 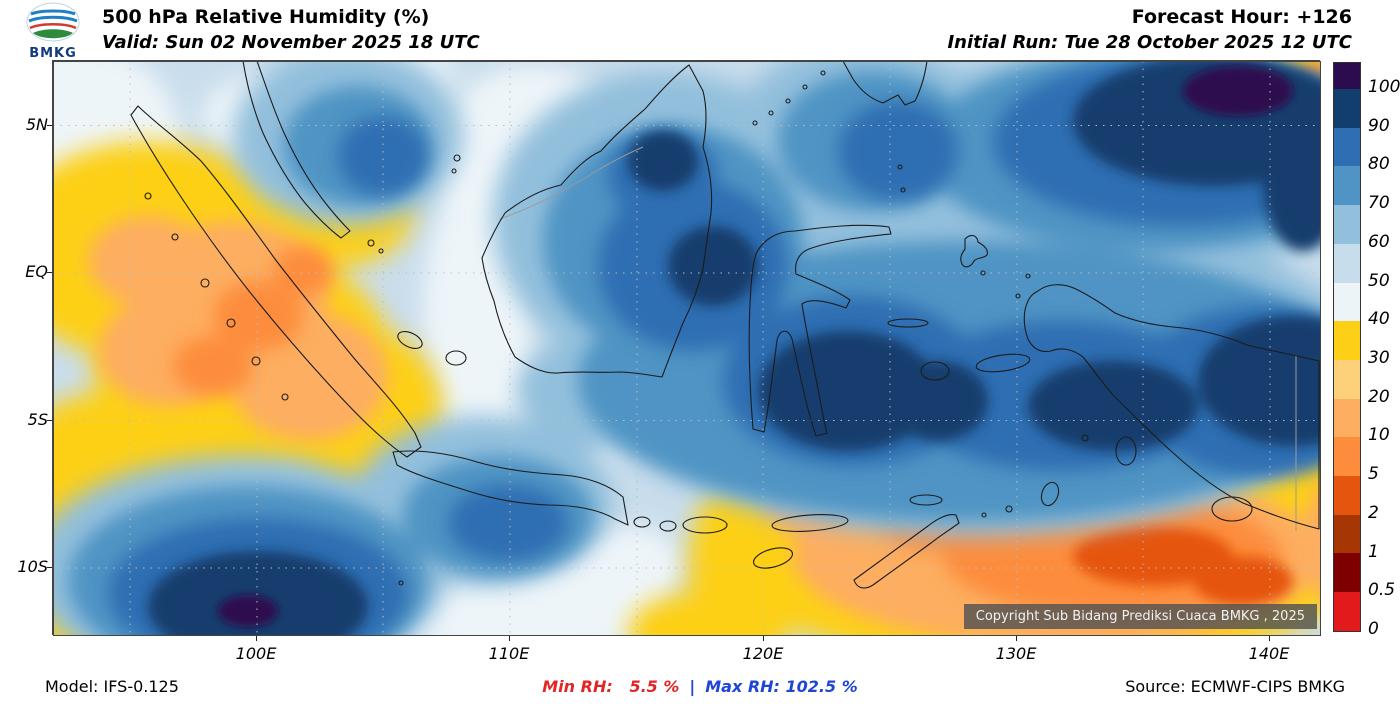 What do you see at coordinates (53, 53) in the screenshot?
I see `bmkg-logo-text: BMKG` at bounding box center [53, 53].